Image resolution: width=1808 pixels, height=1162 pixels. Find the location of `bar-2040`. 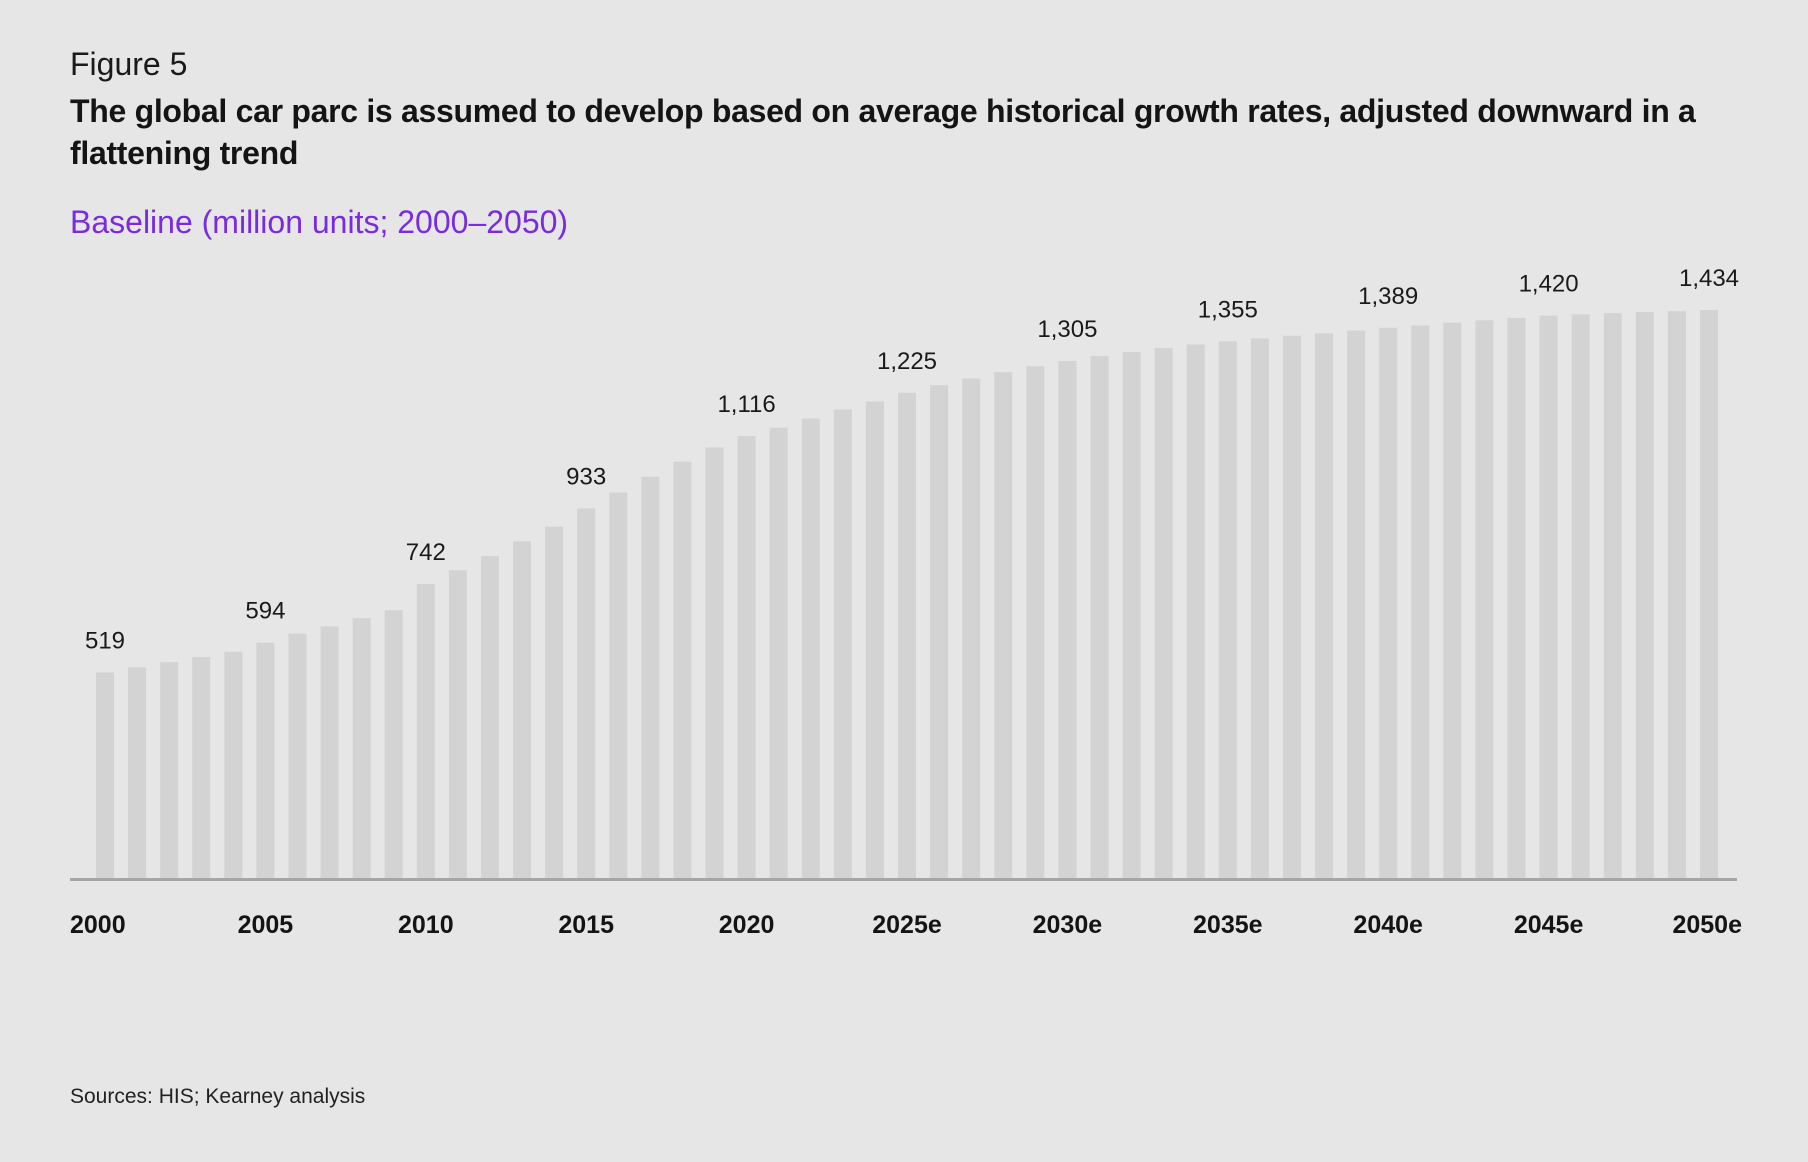

bar-2040 is located at coordinates (1388, 602).